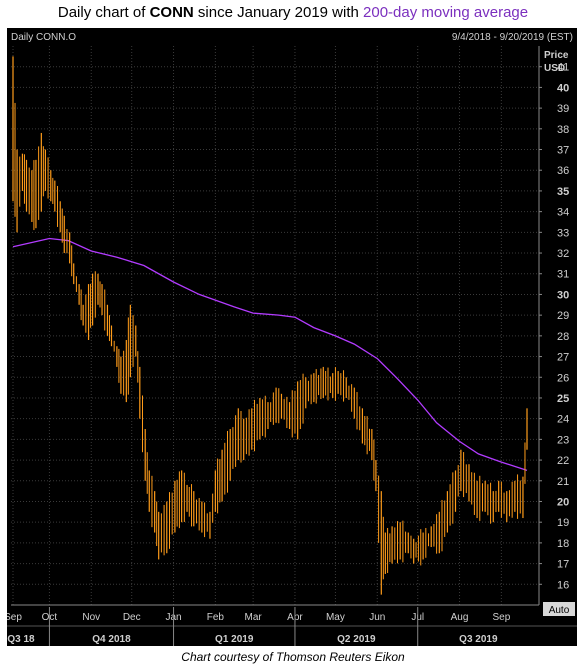  Describe the element at coordinates (563, 399) in the screenshot. I see `price-tick-label: 25` at that location.